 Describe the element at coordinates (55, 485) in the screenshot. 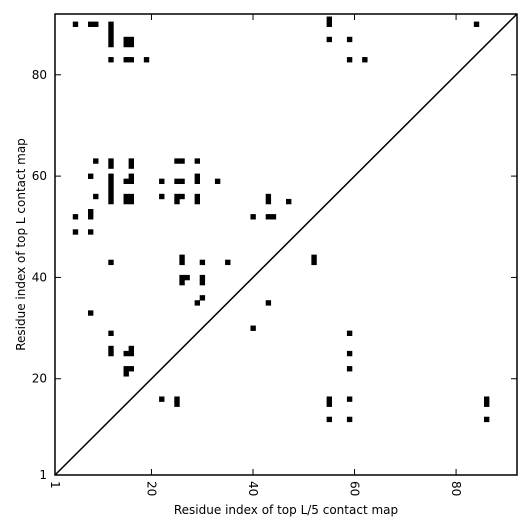

I see `x-tick-label: 1` at that location.